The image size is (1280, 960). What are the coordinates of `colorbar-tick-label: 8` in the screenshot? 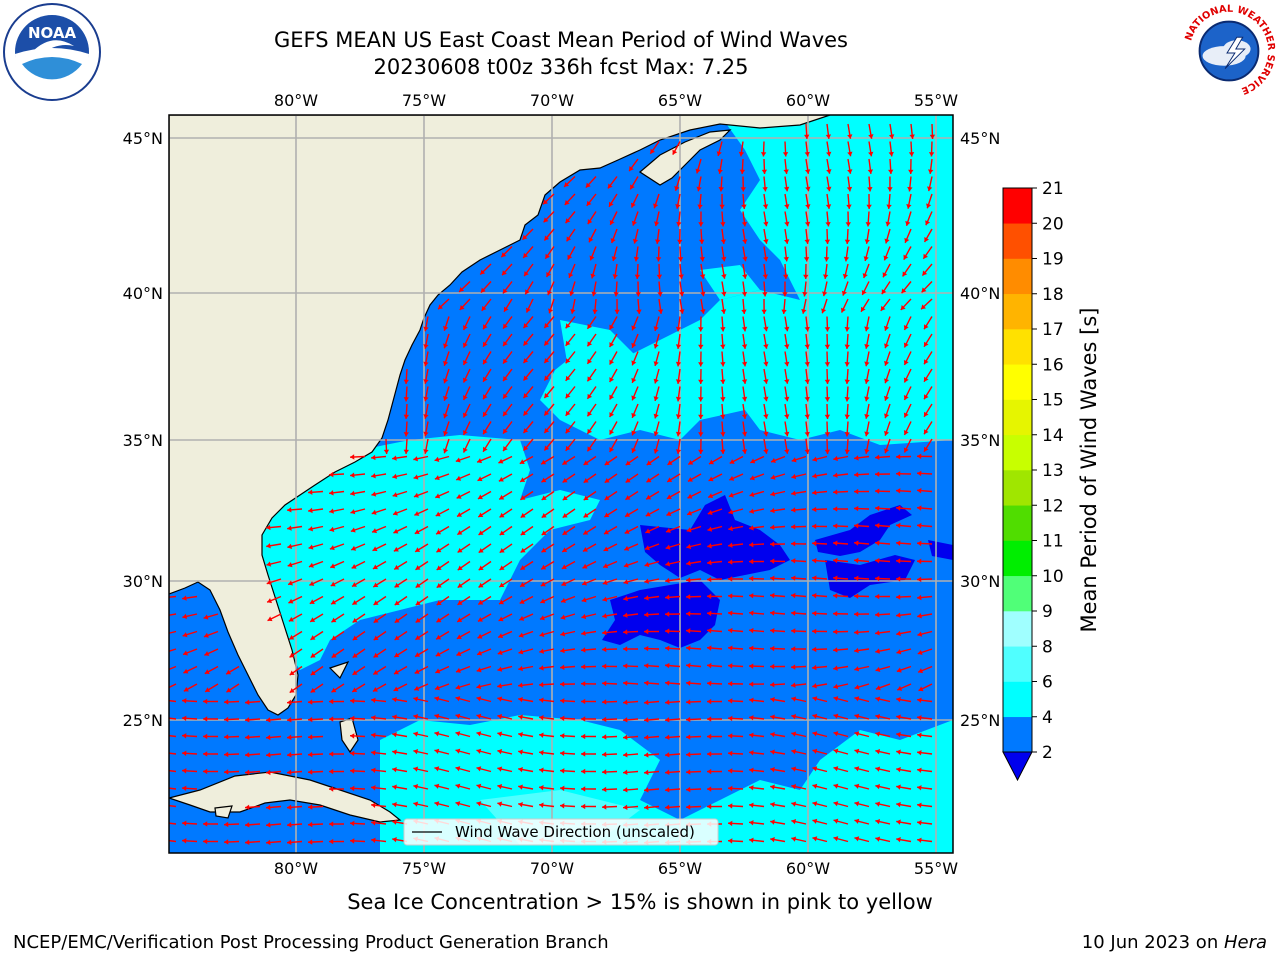 It's located at (1047, 647).